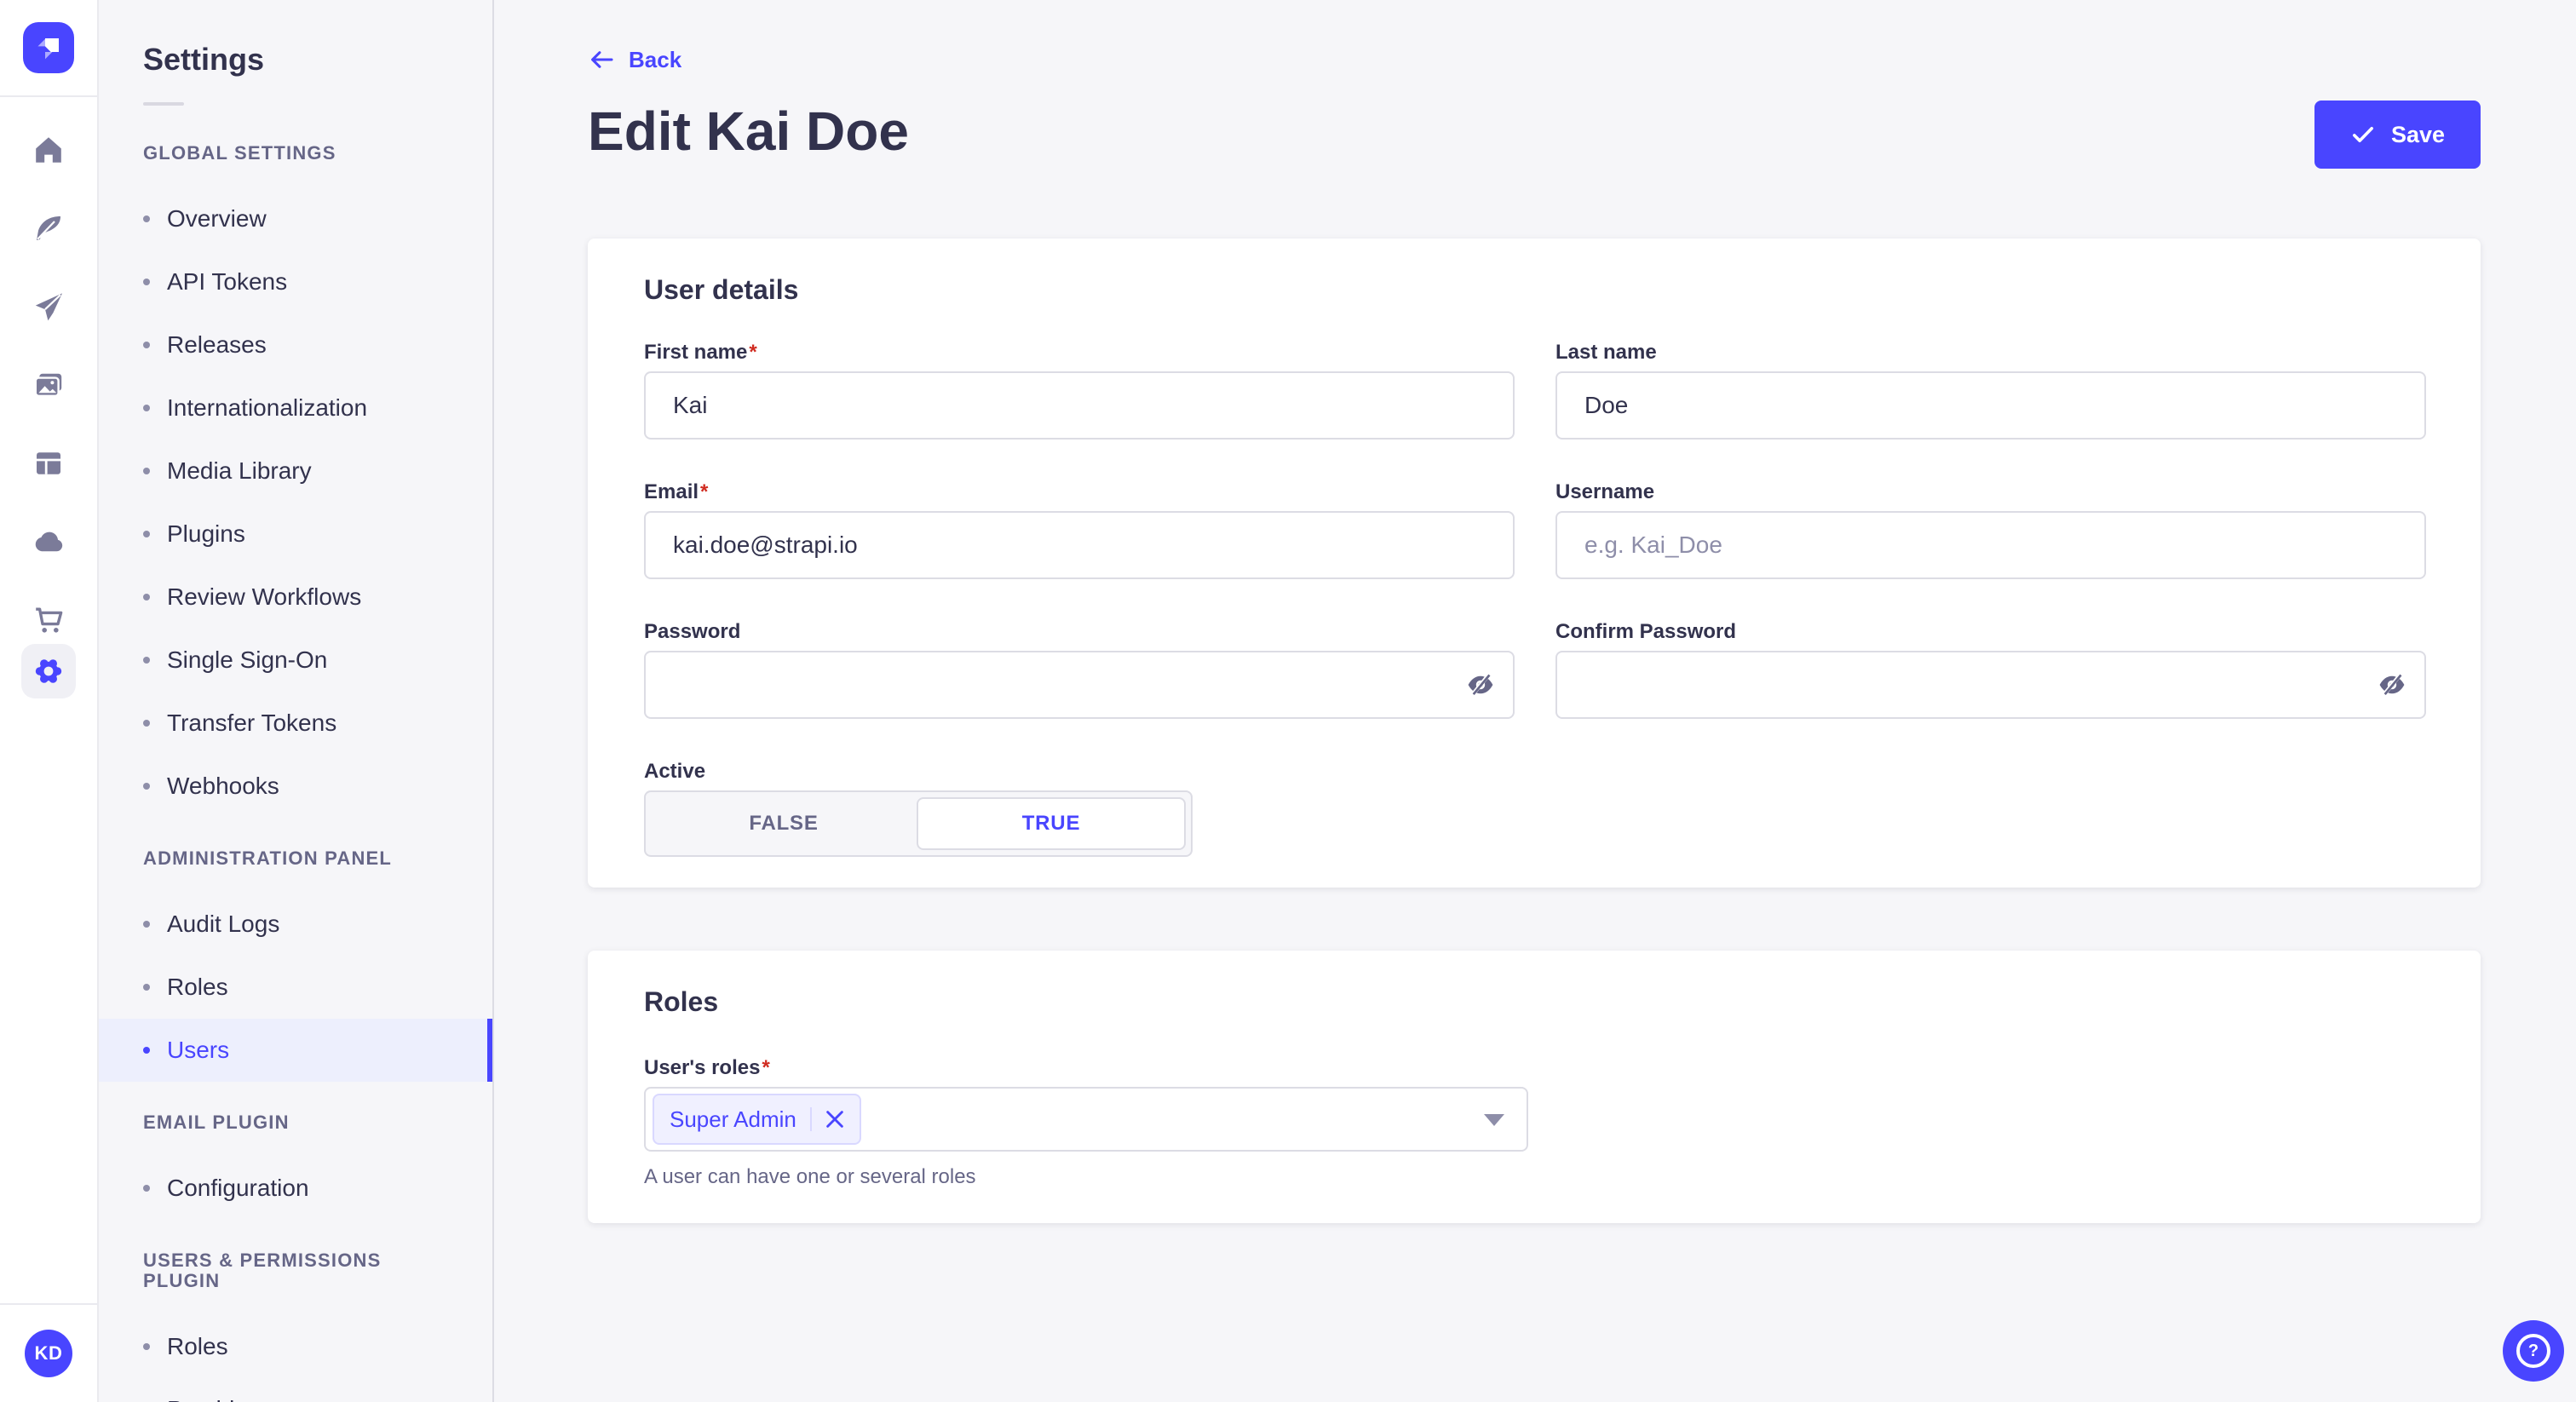  What do you see at coordinates (656, 59) in the screenshot?
I see `back-label: Back` at bounding box center [656, 59].